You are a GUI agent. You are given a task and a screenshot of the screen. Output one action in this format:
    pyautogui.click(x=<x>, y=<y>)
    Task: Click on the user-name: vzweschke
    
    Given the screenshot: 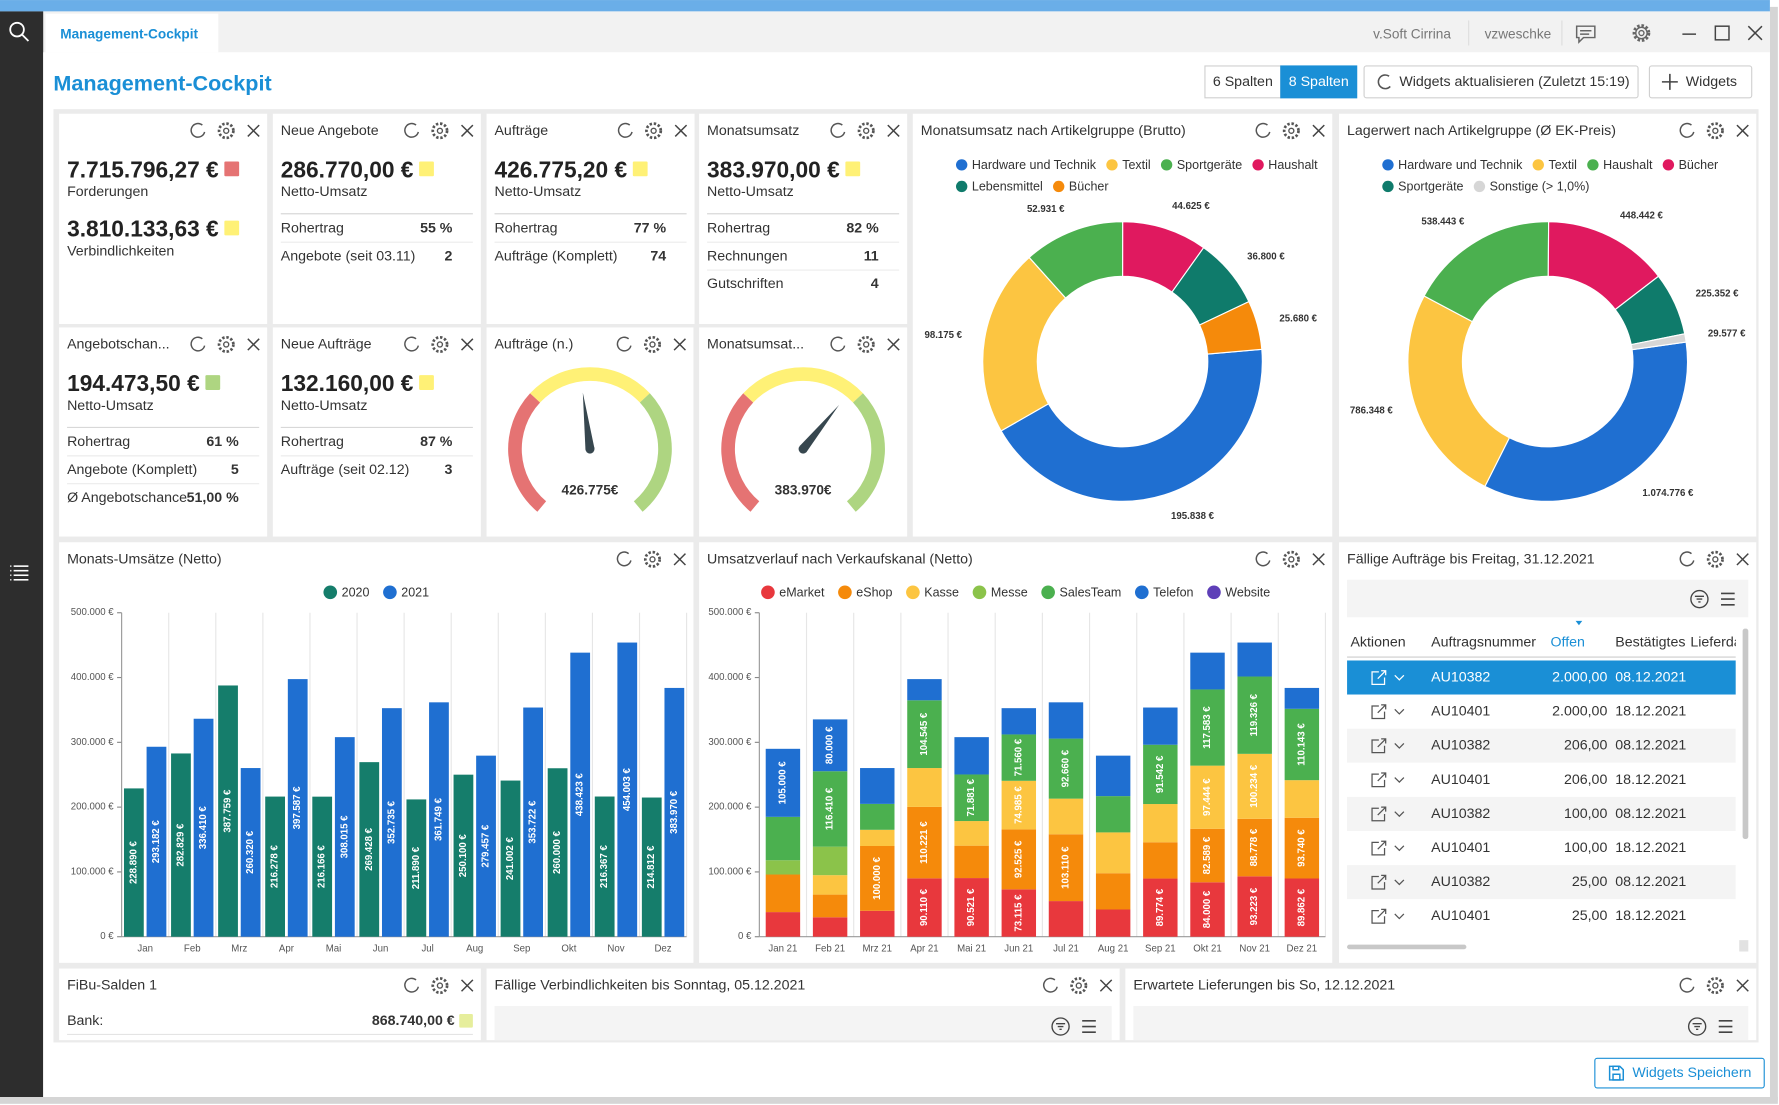 What is the action you would take?
    pyautogui.click(x=1518, y=34)
    